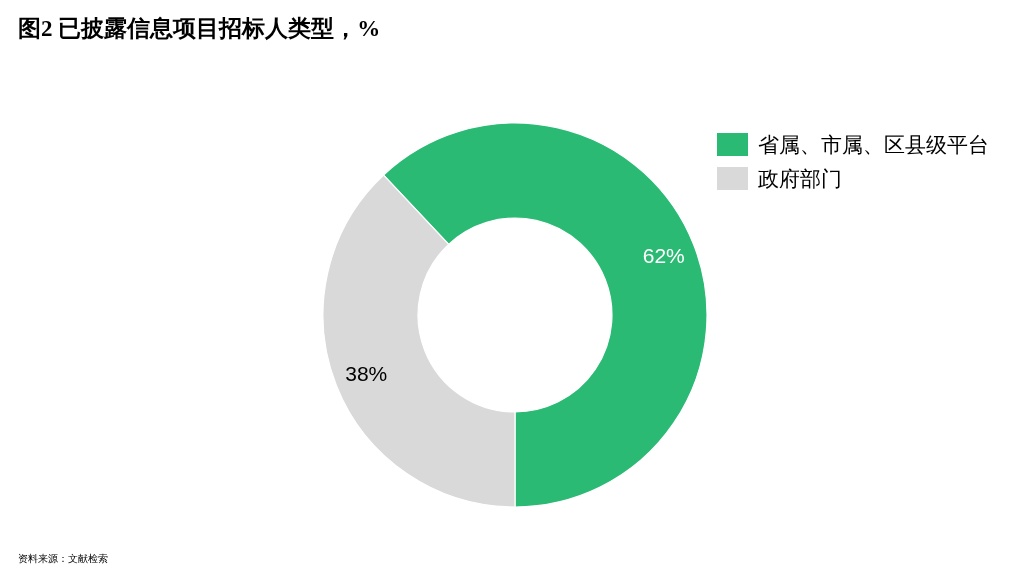  What do you see at coordinates (63, 558) in the screenshot?
I see `text: 资料来源：文献检索` at bounding box center [63, 558].